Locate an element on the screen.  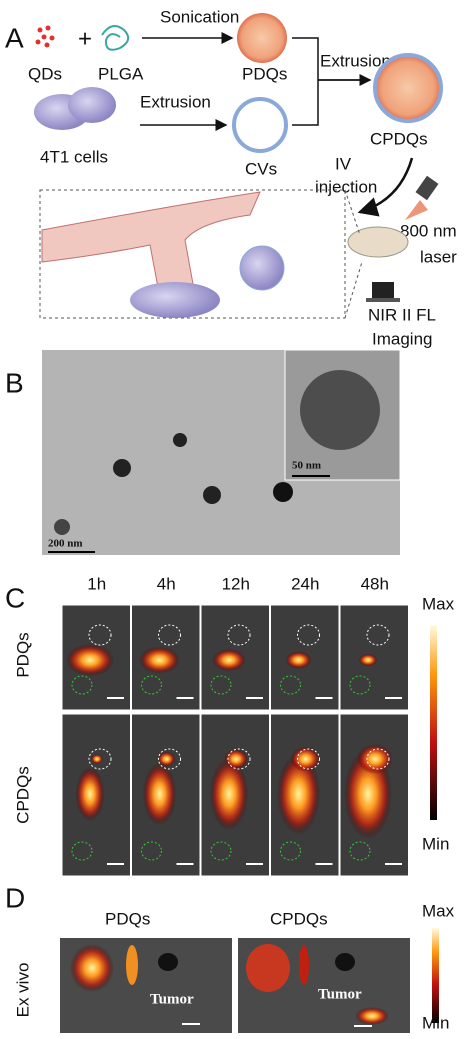
zoom-lines is located at coordinates (353, 254).